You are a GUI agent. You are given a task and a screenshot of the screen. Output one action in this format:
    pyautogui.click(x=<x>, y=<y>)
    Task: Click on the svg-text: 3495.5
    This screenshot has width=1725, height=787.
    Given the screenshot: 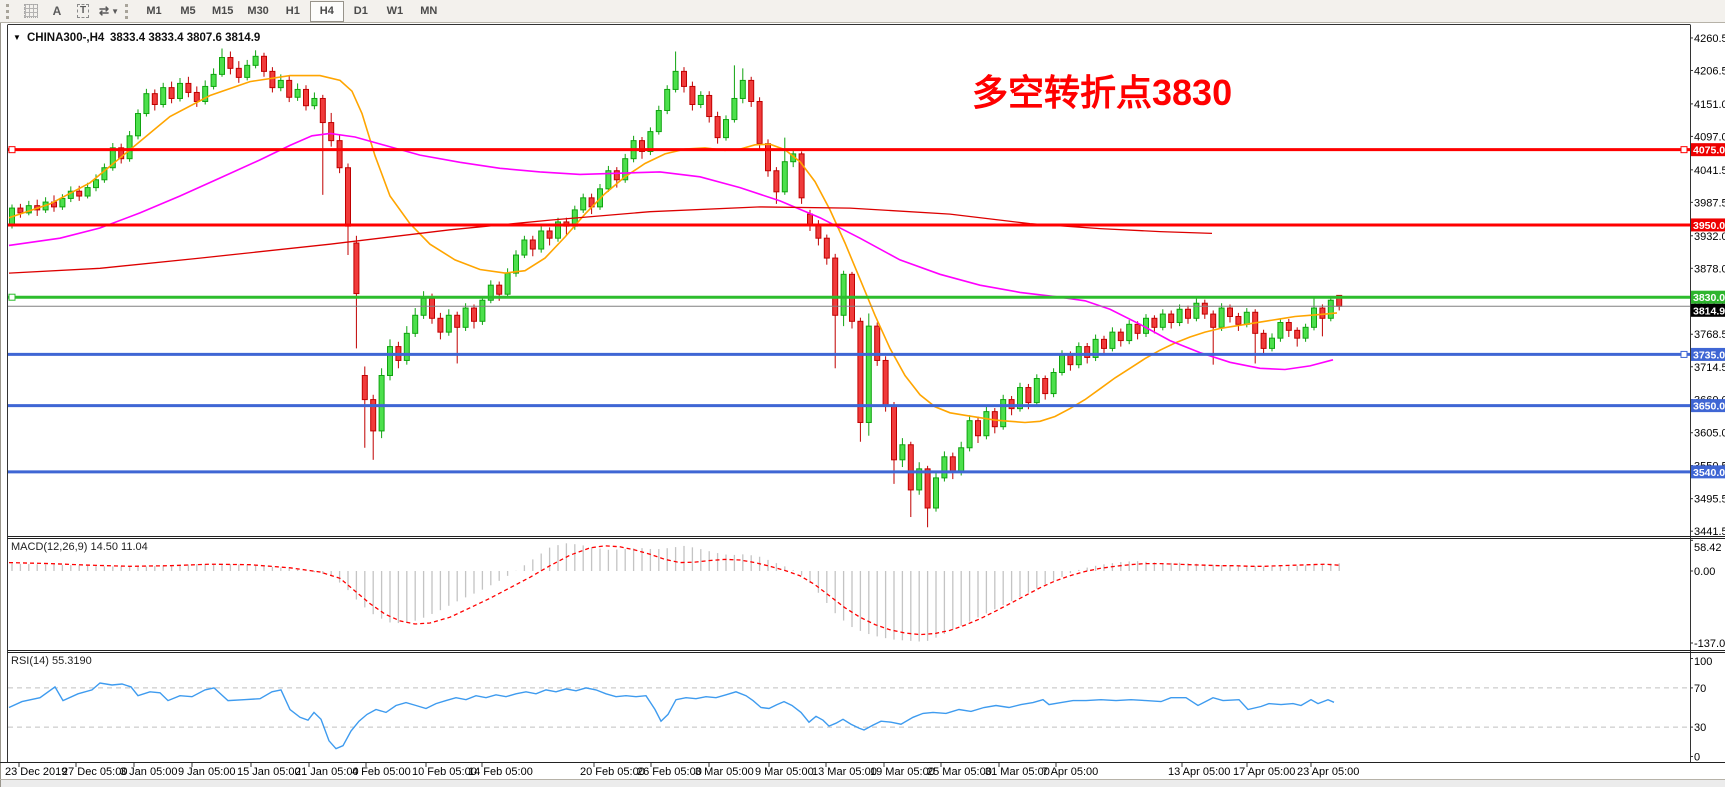 What is the action you would take?
    pyautogui.click(x=1709, y=500)
    